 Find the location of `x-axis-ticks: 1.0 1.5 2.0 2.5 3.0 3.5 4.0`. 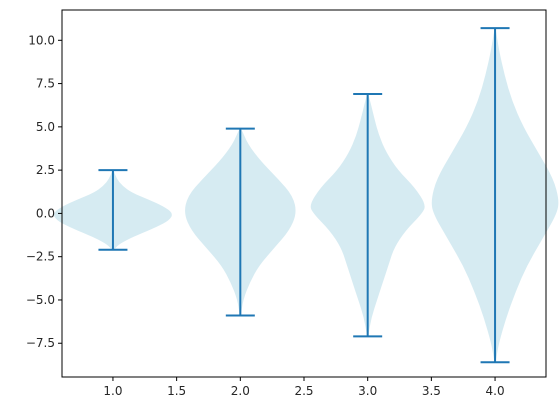

x-axis-ticks: 1.0 1.5 2.0 2.5 3.0 3.5 4.0 is located at coordinates (304, 387).